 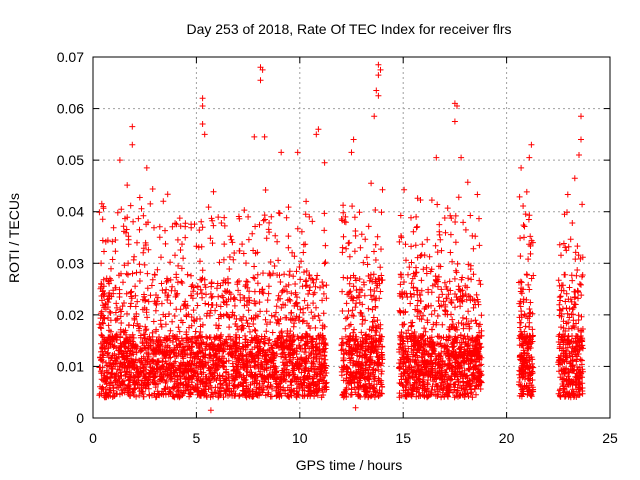 What do you see at coordinates (70, 212) in the screenshot?
I see `y-tick-label: 0.04` at bounding box center [70, 212].